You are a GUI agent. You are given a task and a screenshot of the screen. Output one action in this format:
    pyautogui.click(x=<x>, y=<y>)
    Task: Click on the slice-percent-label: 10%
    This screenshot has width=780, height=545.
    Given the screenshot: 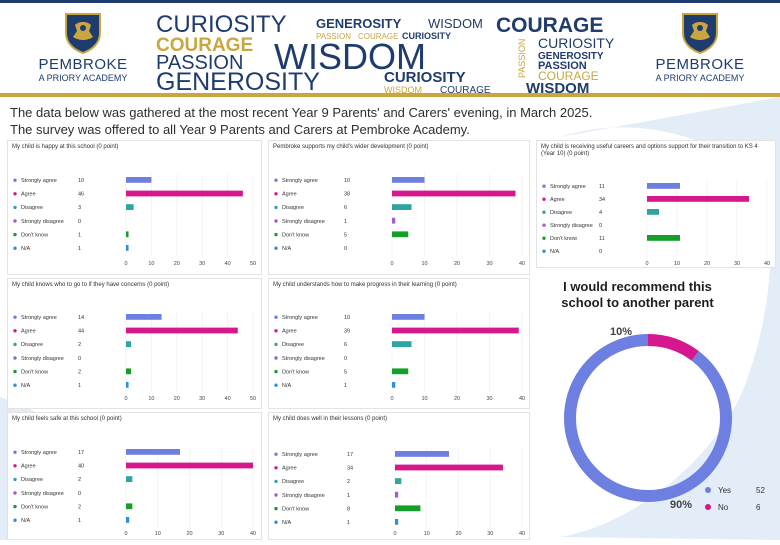 What is the action you would take?
    pyautogui.click(x=621, y=332)
    